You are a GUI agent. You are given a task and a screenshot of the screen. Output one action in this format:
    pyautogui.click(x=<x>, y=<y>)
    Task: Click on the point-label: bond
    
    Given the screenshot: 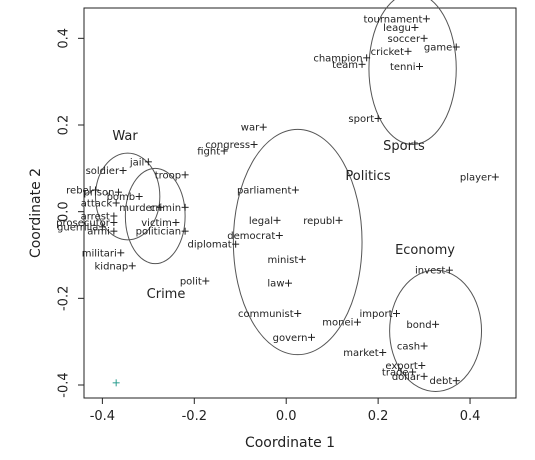 What is the action you would take?
    pyautogui.click(x=418, y=325)
    